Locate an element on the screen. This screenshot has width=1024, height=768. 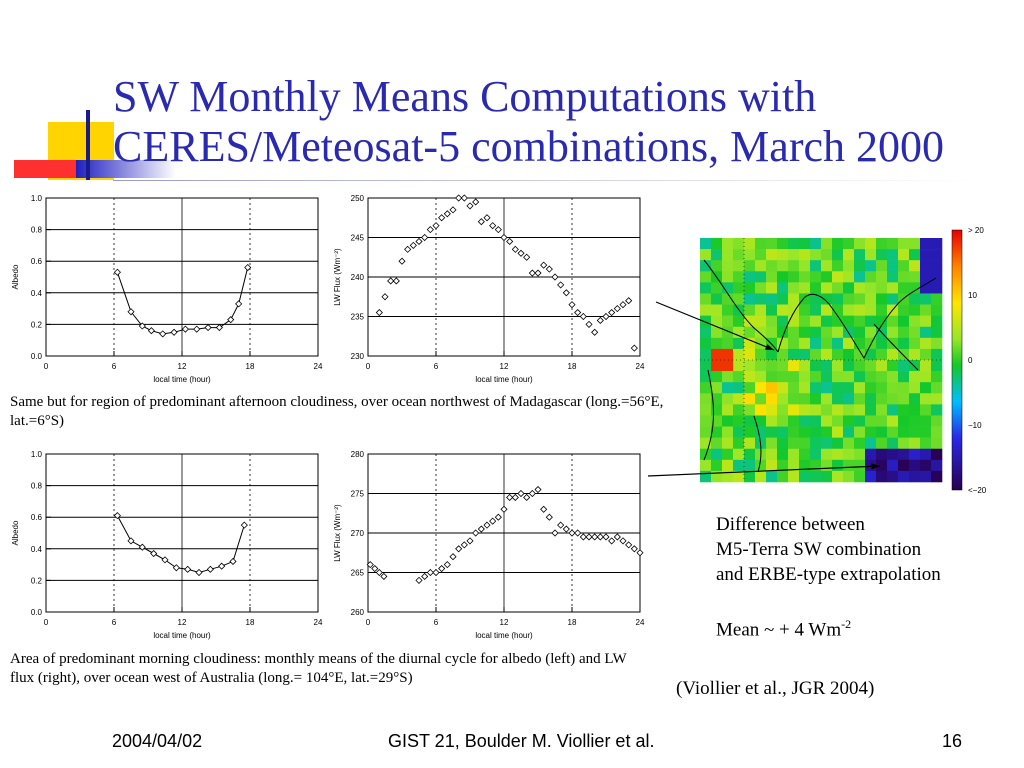
y-tick-label: 0.2 is located at coordinates (37, 324).